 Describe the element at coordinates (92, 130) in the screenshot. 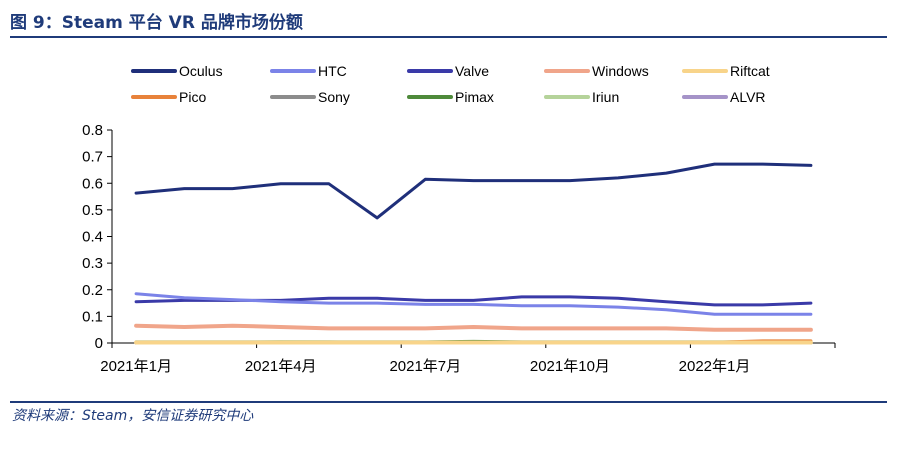

I see `y-tick-label: 0.8` at that location.